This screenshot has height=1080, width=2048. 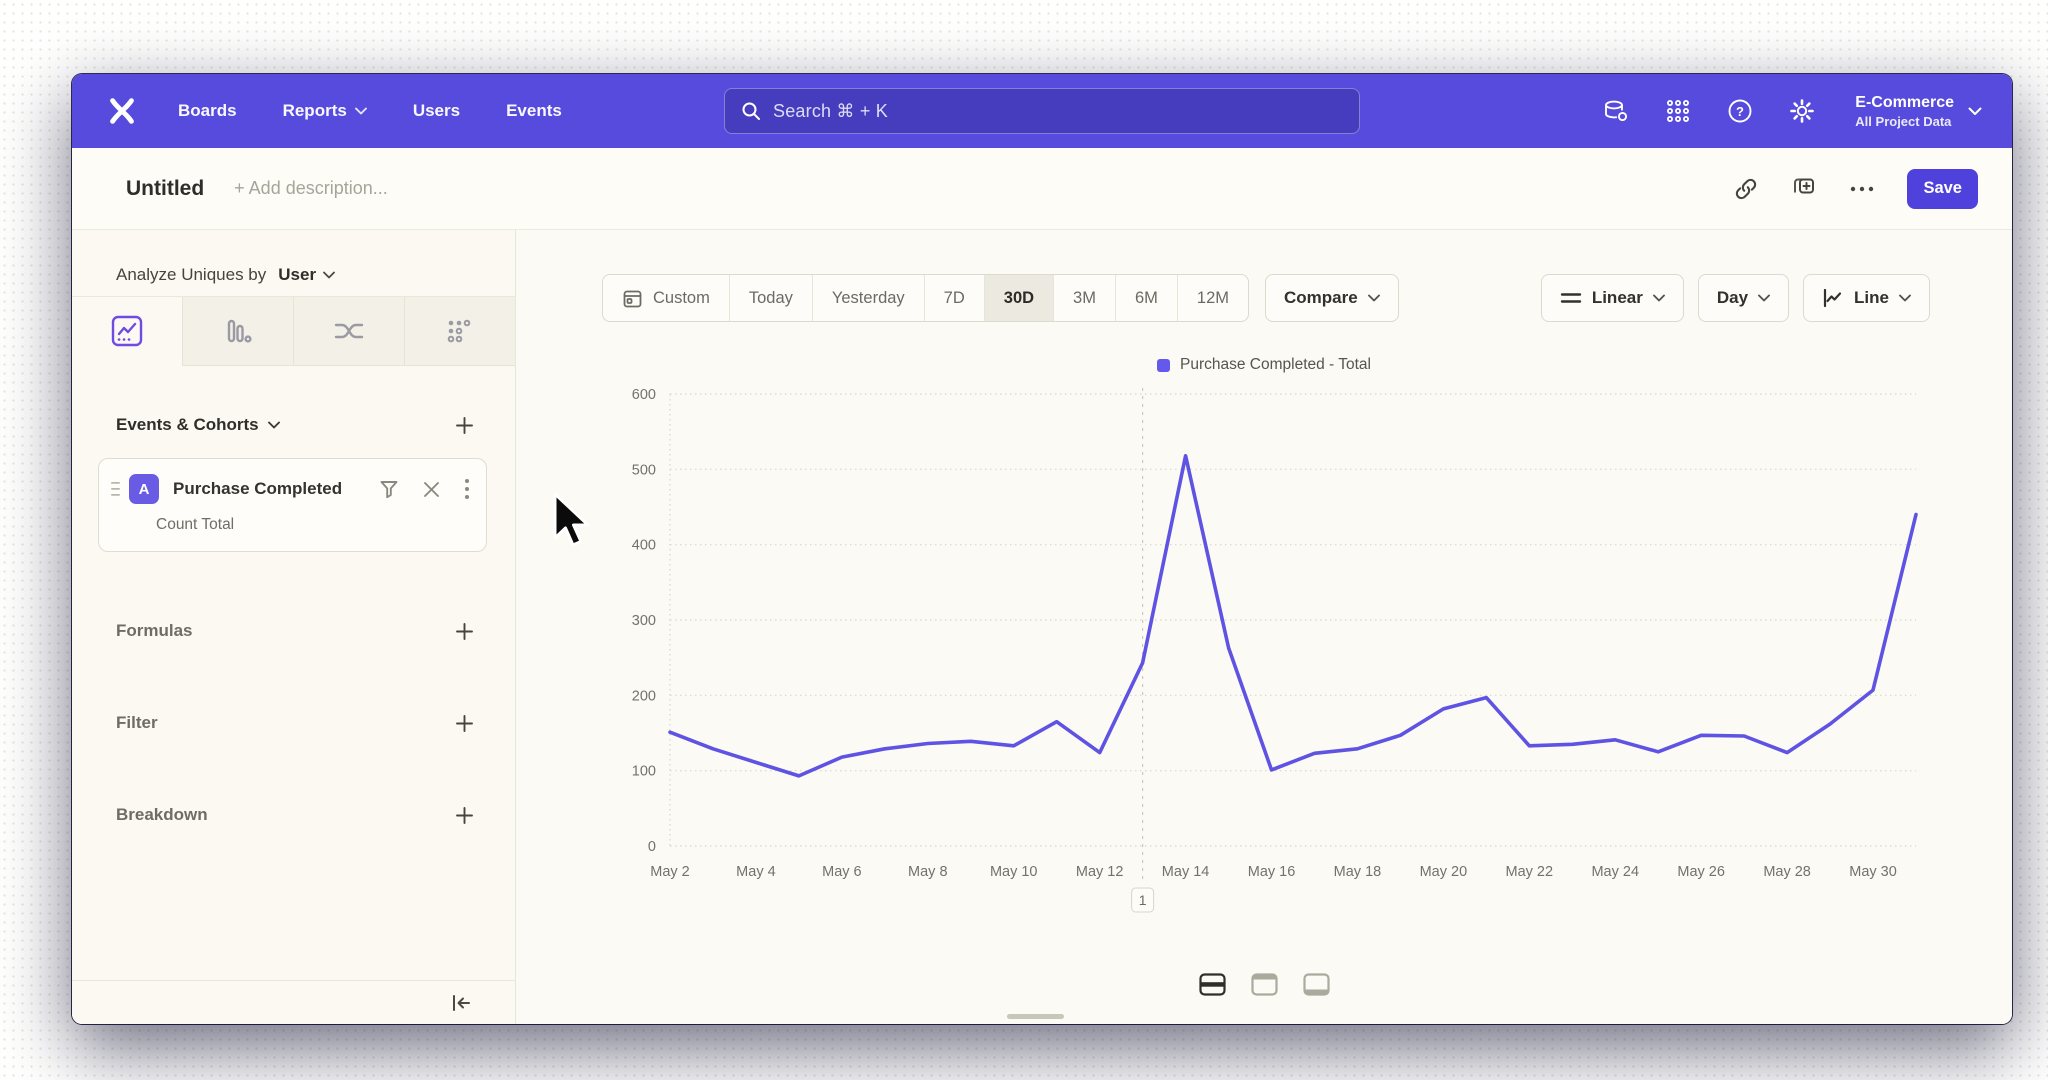 What do you see at coordinates (1145, 298) in the screenshot?
I see `range-6m: 6M` at bounding box center [1145, 298].